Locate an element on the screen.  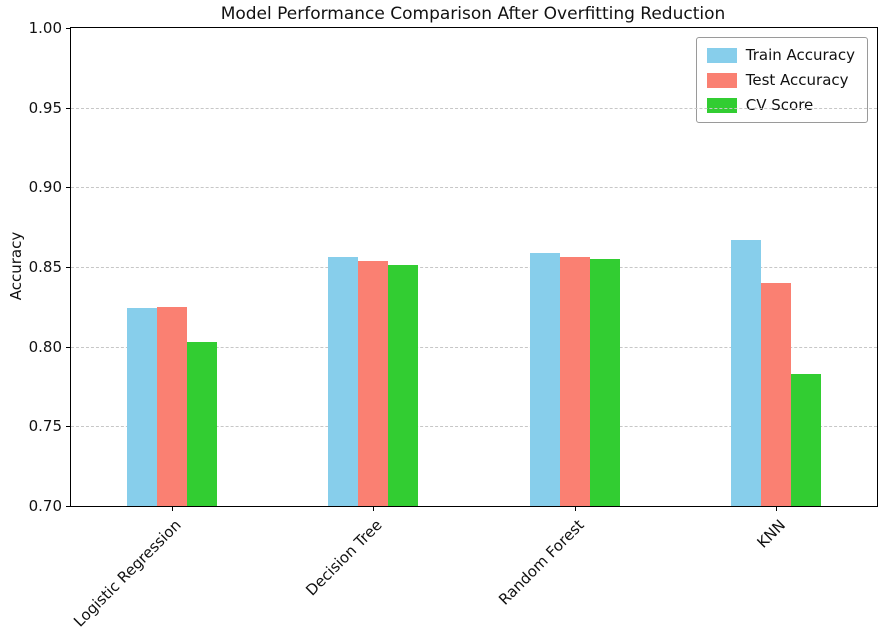
y-tick-label: 0.95 is located at coordinates (45, 107).